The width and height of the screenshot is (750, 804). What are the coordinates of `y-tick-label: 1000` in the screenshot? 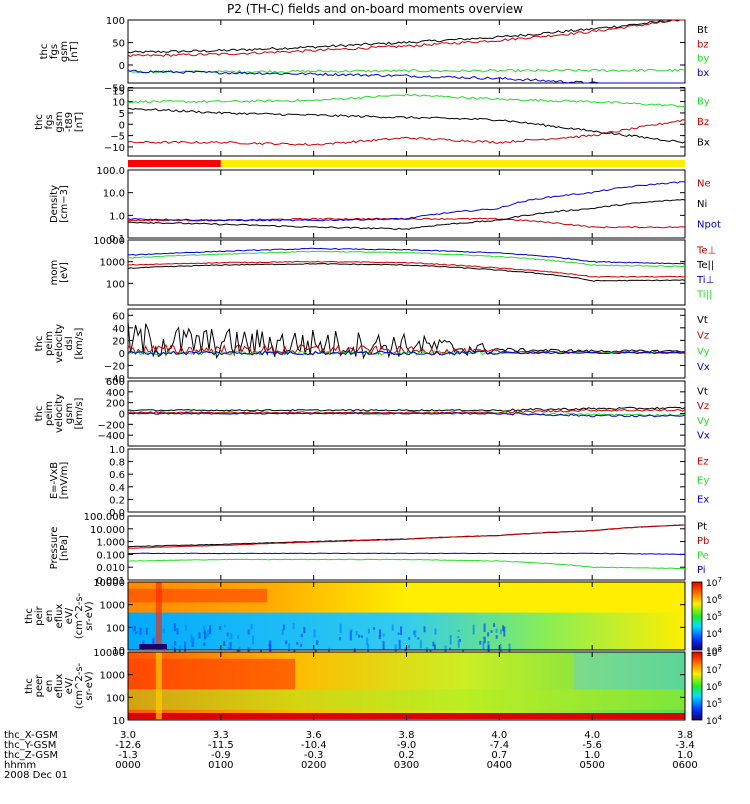 It's located at (112, 676).